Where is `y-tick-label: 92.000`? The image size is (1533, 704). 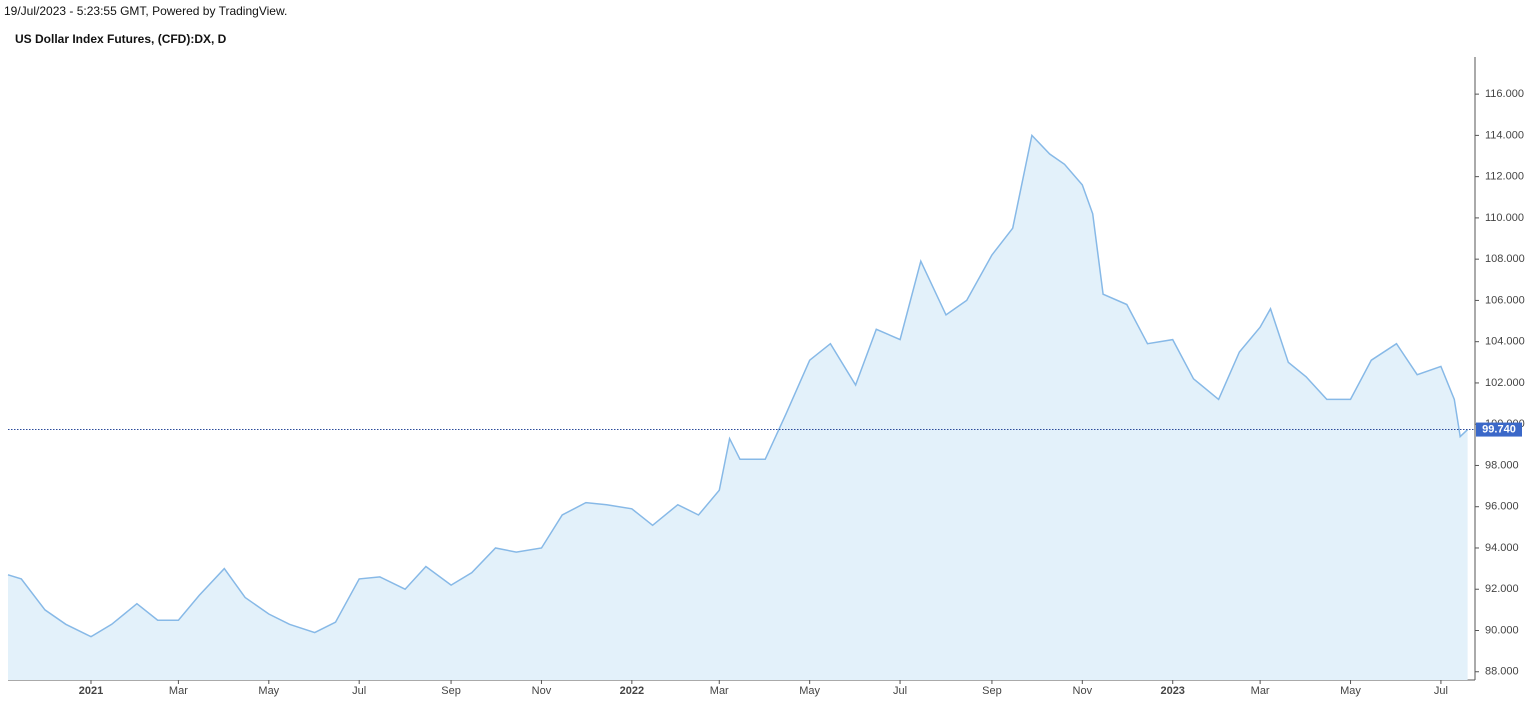 y-tick-label: 92.000 is located at coordinates (1502, 589).